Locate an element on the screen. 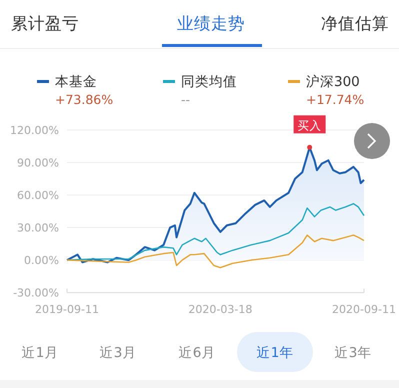 Image resolution: width=399 pixels, height=388 pixels. legend-label: 本基金 is located at coordinates (76, 82).